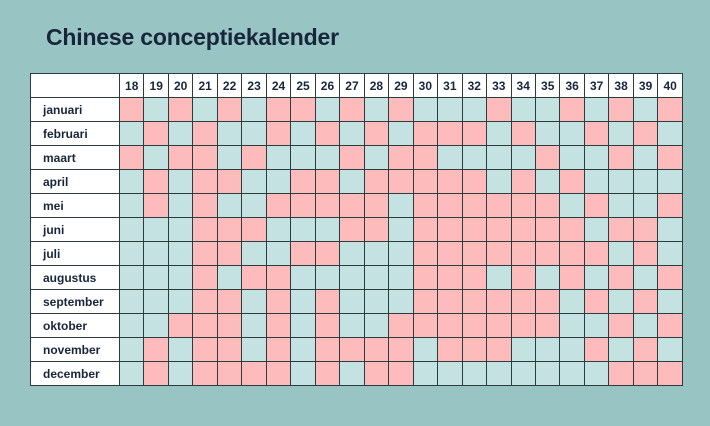  I want to click on column-header-age: 36, so click(572, 85).